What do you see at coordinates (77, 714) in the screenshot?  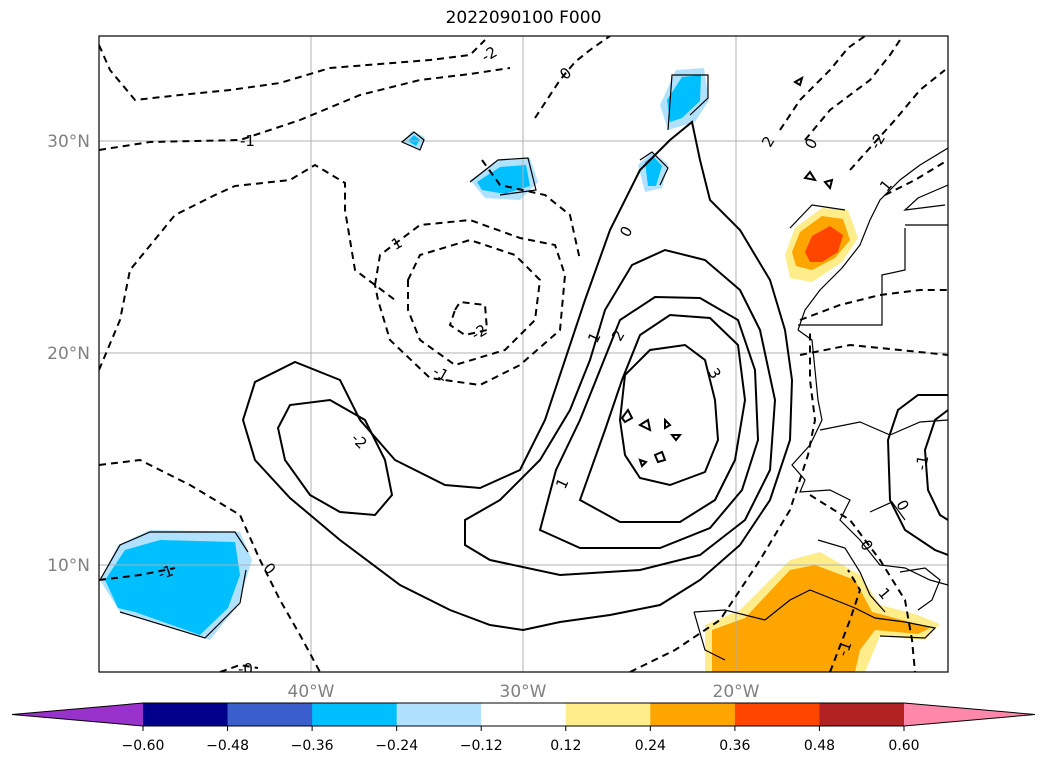 I see `colorbar-extend-min` at bounding box center [77, 714].